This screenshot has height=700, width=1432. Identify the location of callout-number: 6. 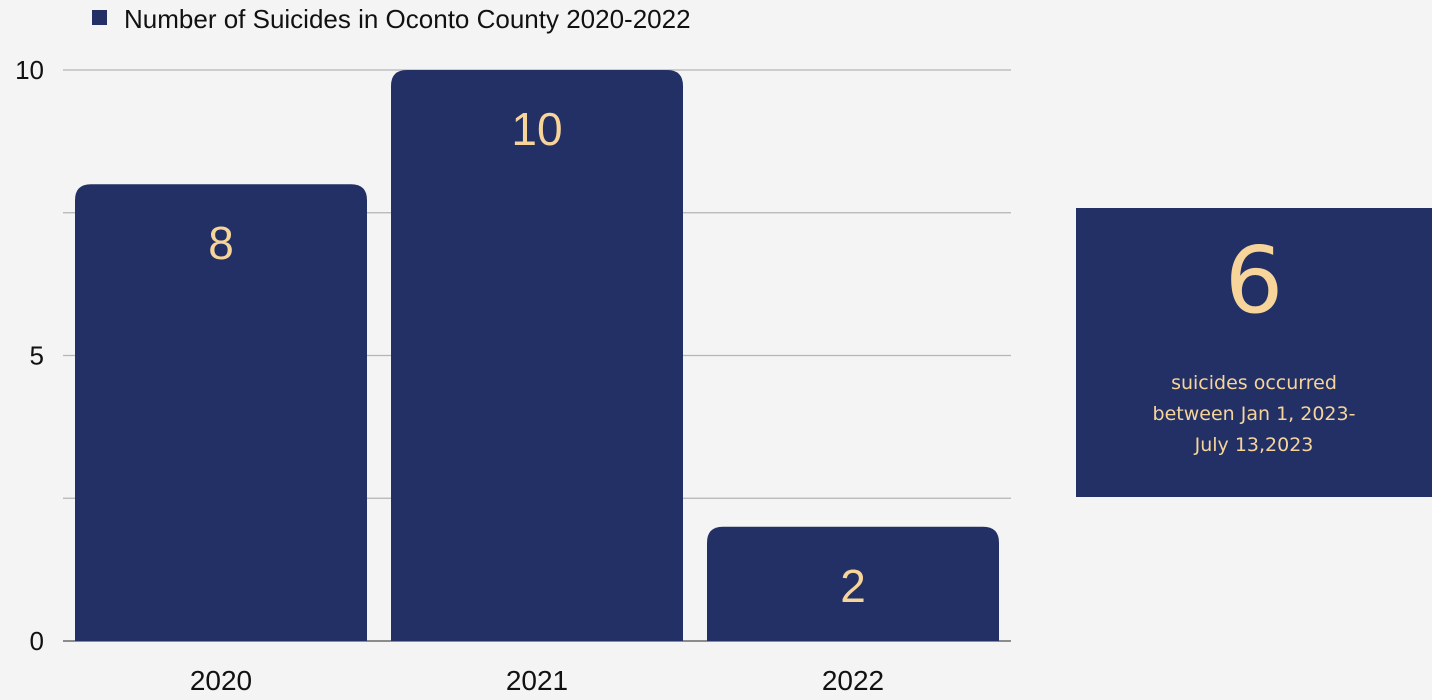
(1254, 280).